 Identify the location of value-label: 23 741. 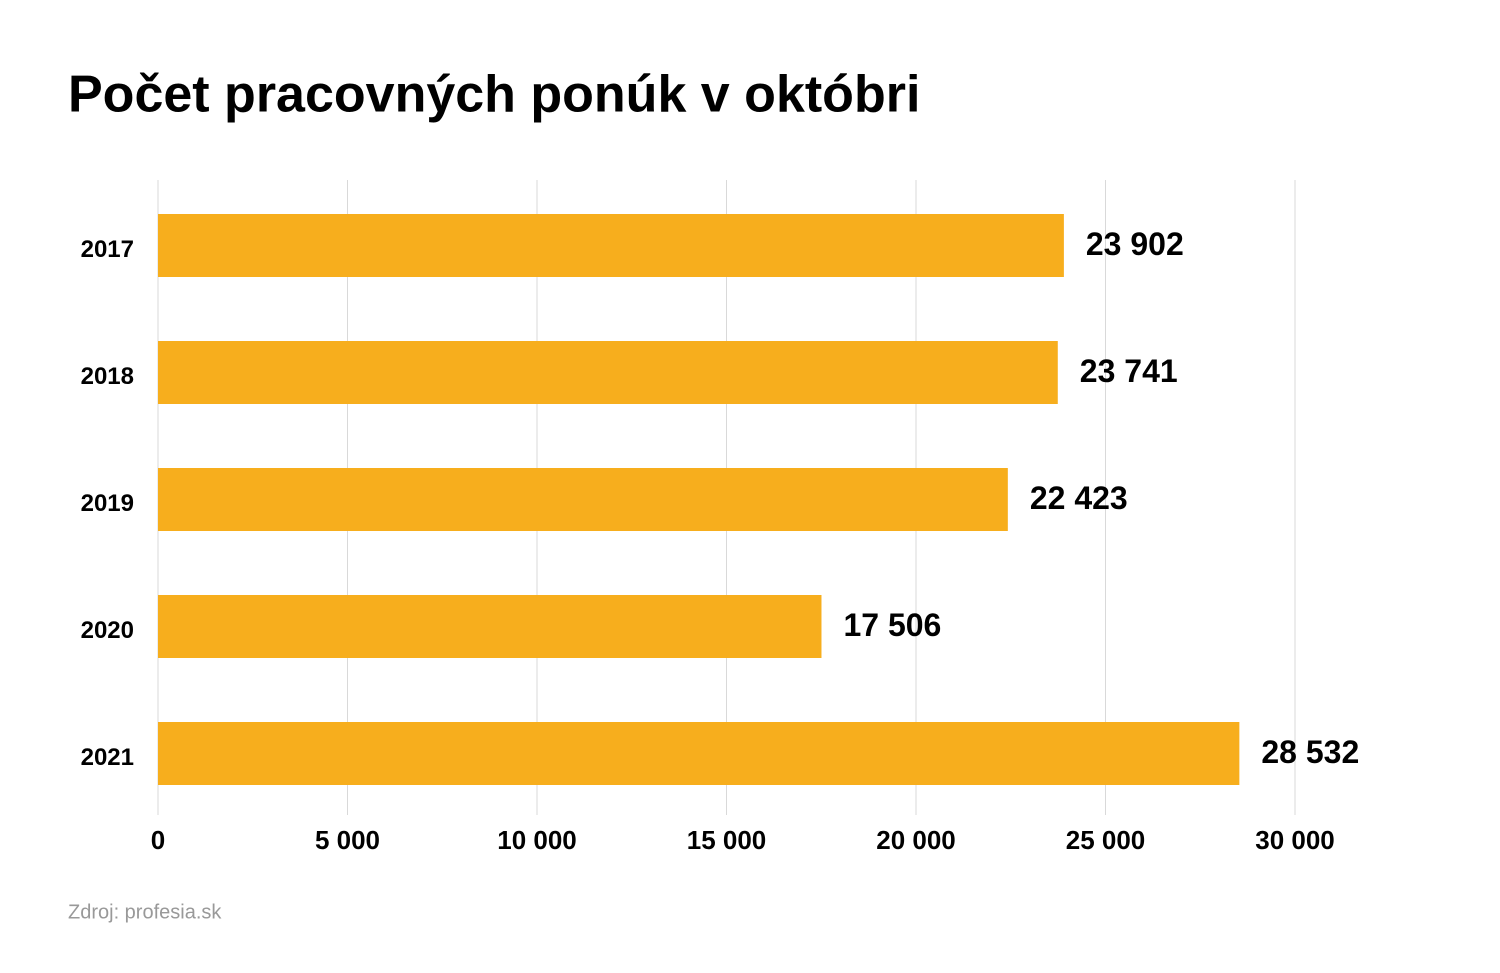
(1129, 371).